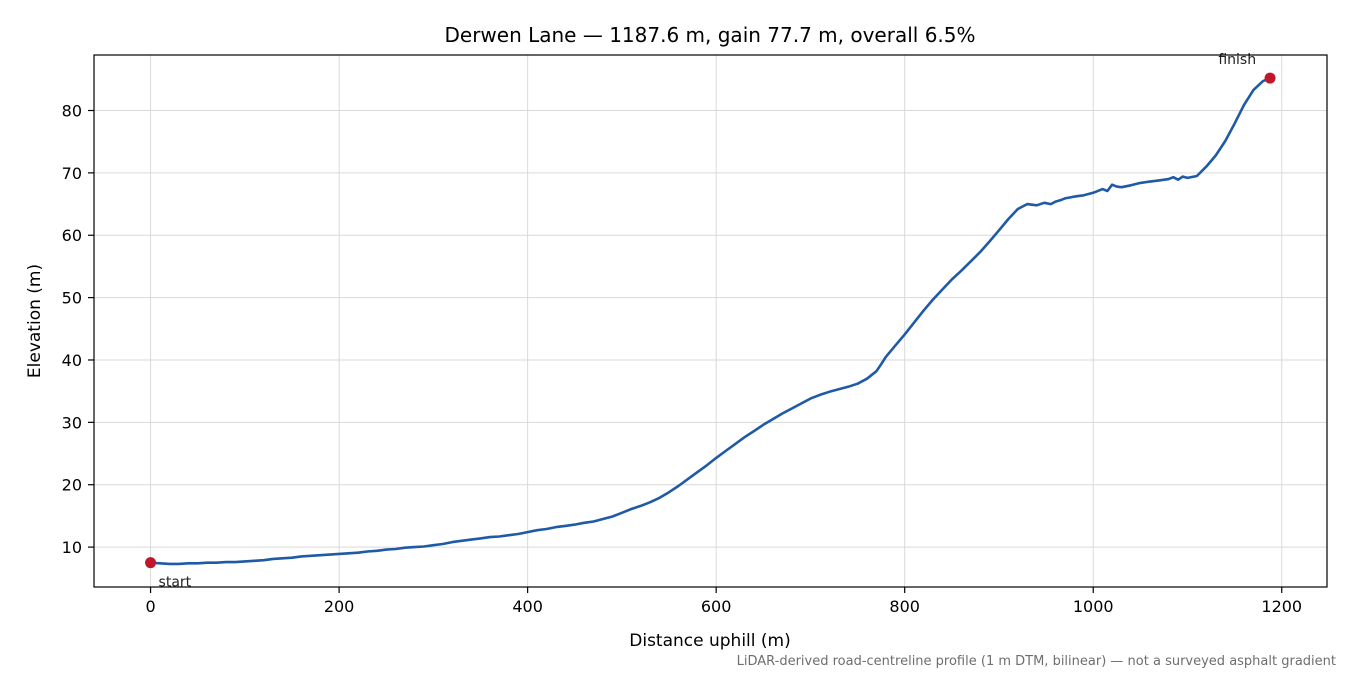 The height and width of the screenshot is (675, 1350). What do you see at coordinates (904, 606) in the screenshot?
I see `x-tick-label: 800` at bounding box center [904, 606].